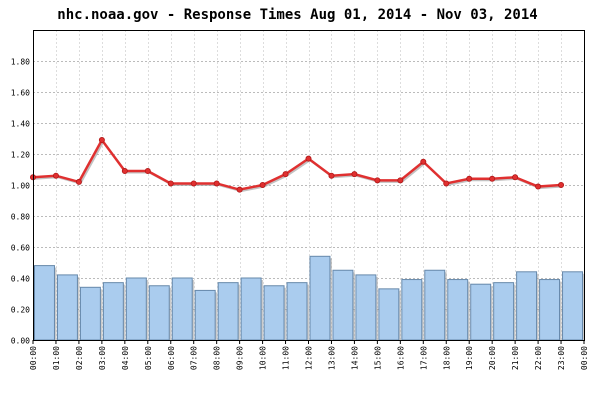 This screenshot has width=595, height=400. I want to click on y-tick-label: 1.20, so click(20, 155).